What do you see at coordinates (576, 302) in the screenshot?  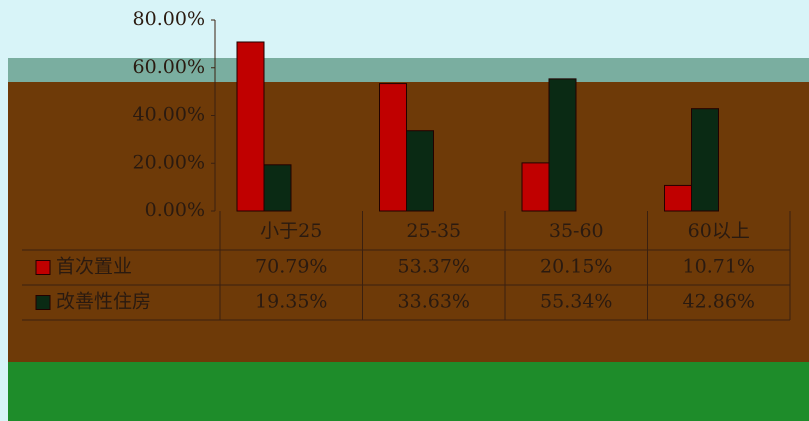 I see `table-value: 55.34%` at bounding box center [576, 302].